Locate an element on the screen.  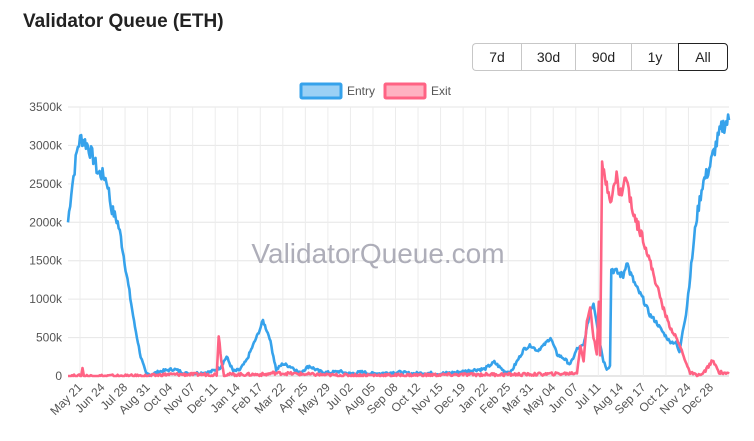
range-button-group: 7d 30d 90d 1y All is located at coordinates (600, 57).